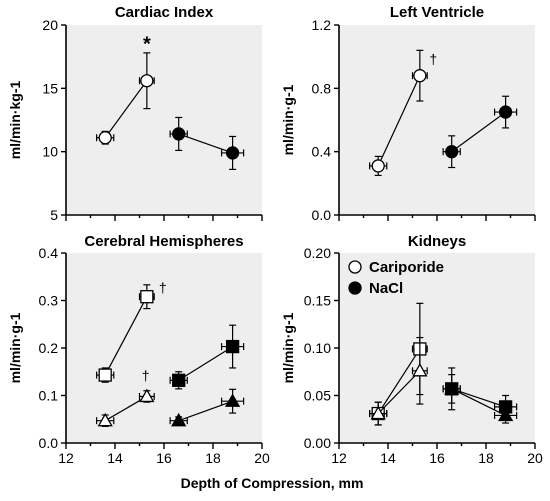 The height and width of the screenshot is (501, 550). Describe the element at coordinates (322, 88) in the screenshot. I see `y-tick-label: 0.8` at that location.